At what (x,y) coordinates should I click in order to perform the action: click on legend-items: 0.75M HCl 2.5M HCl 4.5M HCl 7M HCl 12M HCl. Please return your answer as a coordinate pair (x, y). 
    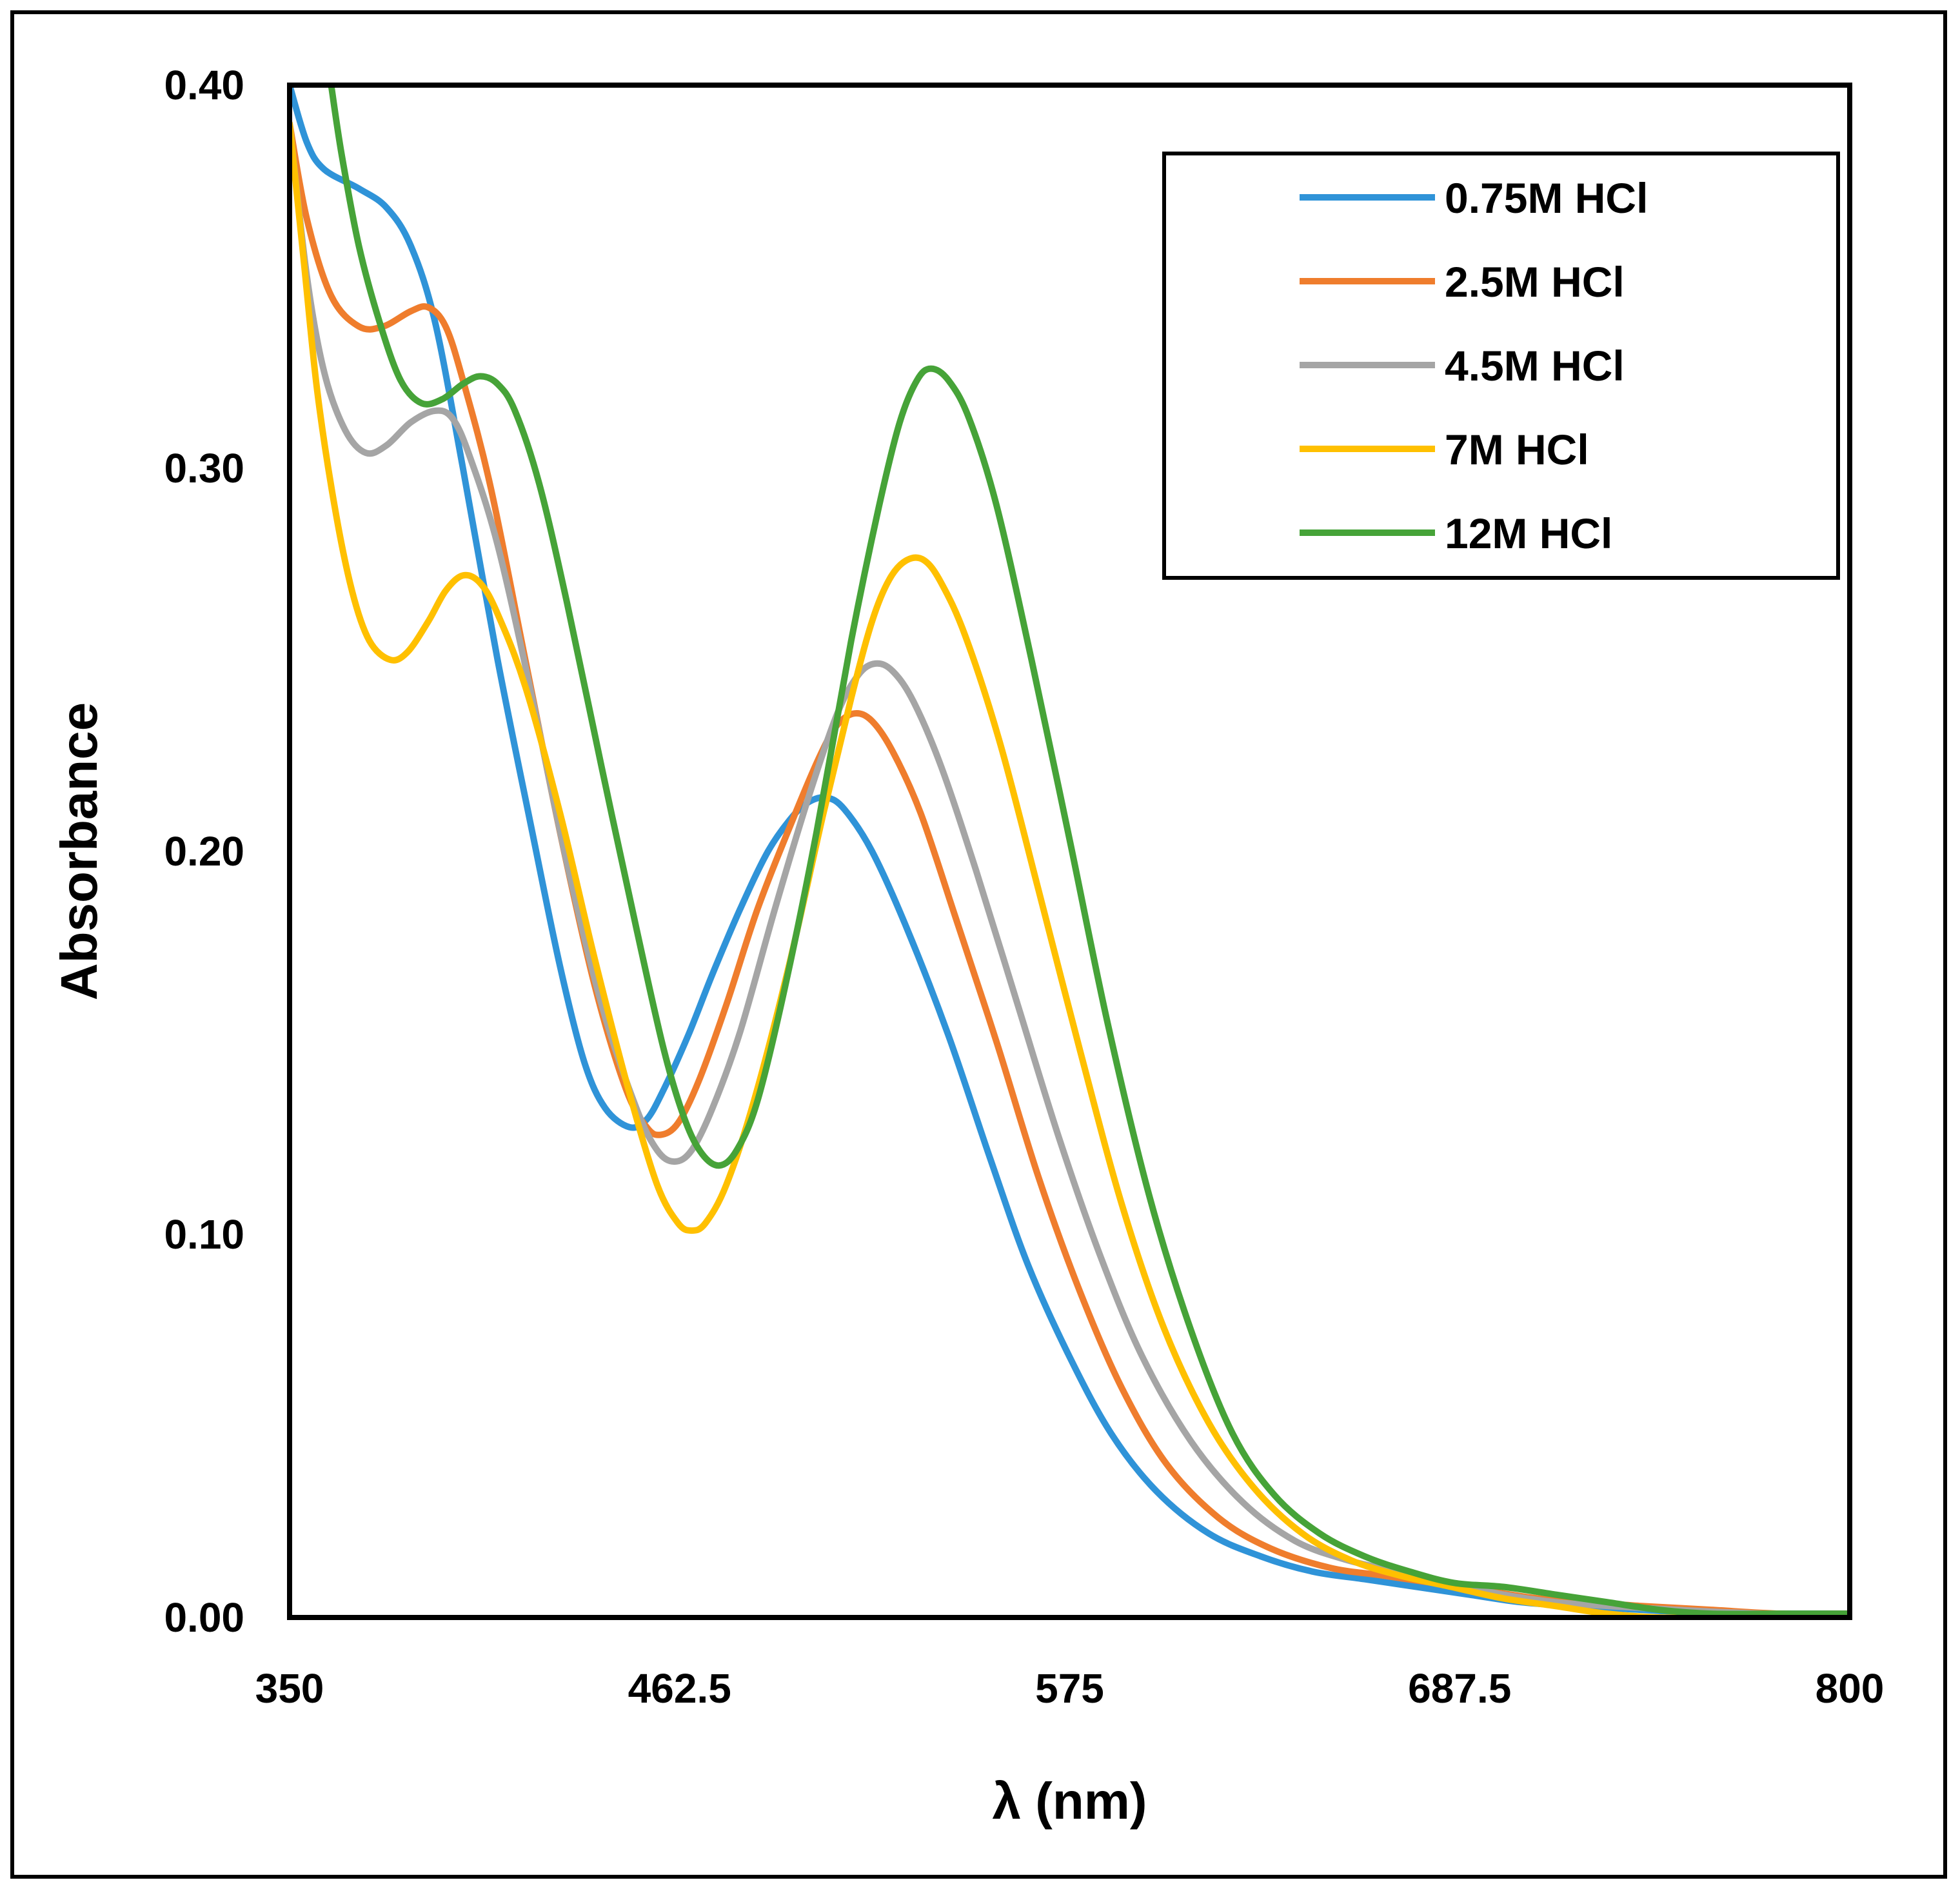
    Looking at the image, I should click on (1474, 366).